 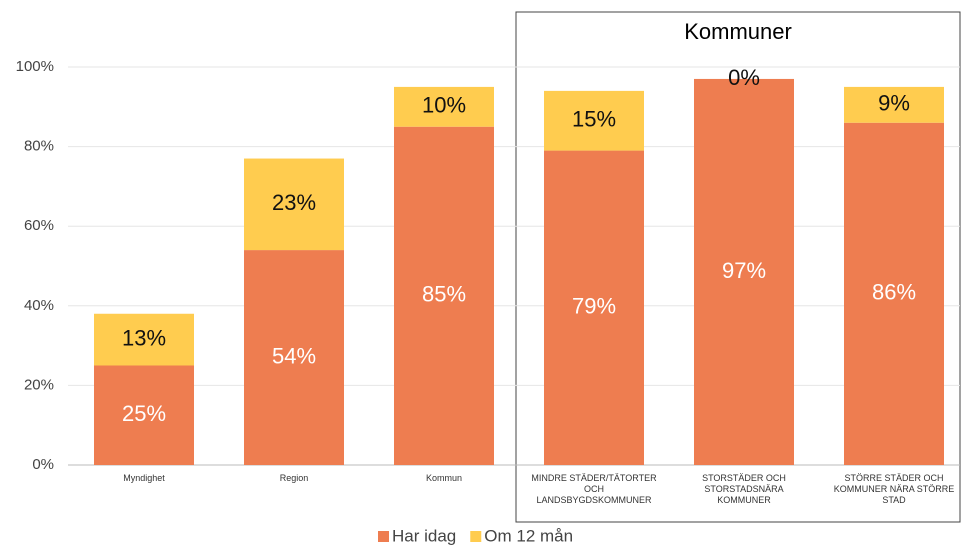 I want to click on y-tick-label: 80%, so click(x=39, y=146).